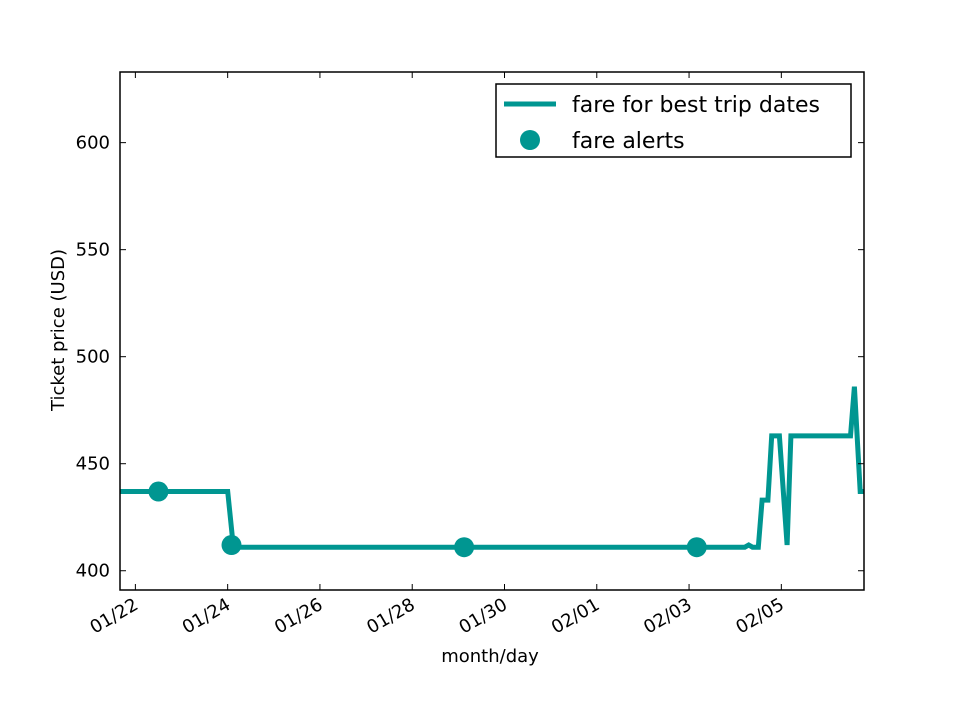  What do you see at coordinates (696, 105) in the screenshot?
I see `legend-label-fare-line: fare for best trip dates` at bounding box center [696, 105].